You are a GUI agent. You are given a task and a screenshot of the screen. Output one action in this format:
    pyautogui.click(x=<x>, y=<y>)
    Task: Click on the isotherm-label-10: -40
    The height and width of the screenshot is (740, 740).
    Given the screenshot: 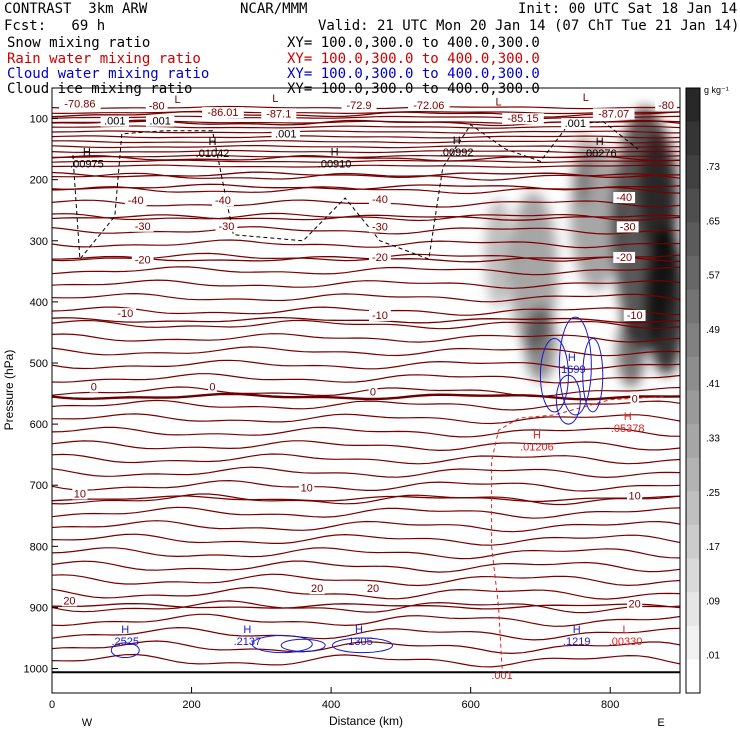 What is the action you would take?
    pyautogui.click(x=223, y=201)
    